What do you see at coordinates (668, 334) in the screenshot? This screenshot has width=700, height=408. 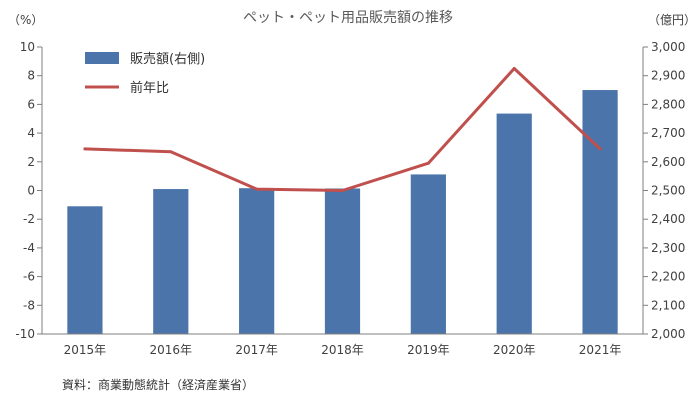 I see `right-tick-label: 2,000` at bounding box center [668, 334].